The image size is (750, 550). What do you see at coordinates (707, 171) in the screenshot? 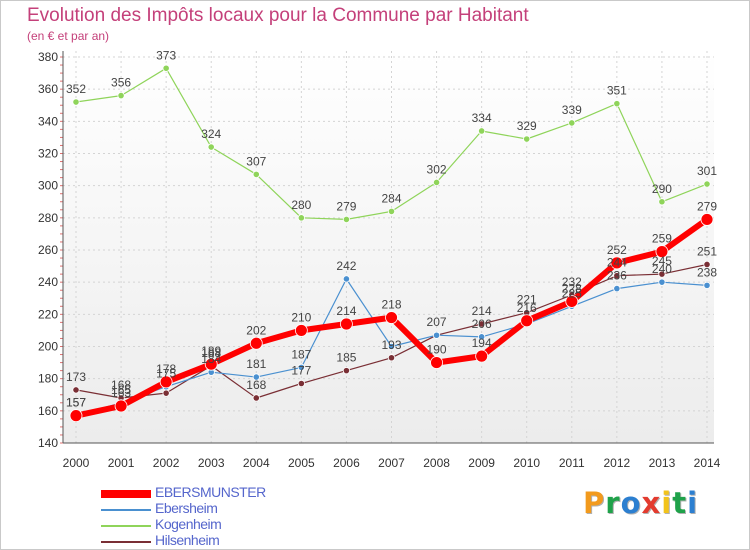
I see `data-label: 301` at bounding box center [707, 171].